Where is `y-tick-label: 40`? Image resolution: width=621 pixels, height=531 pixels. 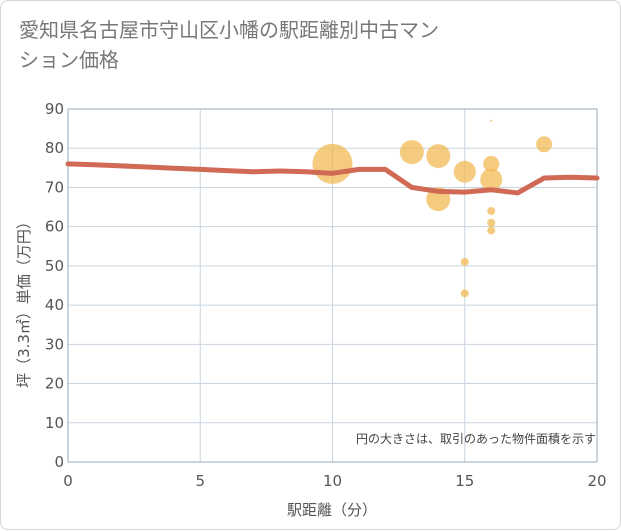
y-tick-label: 40 is located at coordinates (54, 305).